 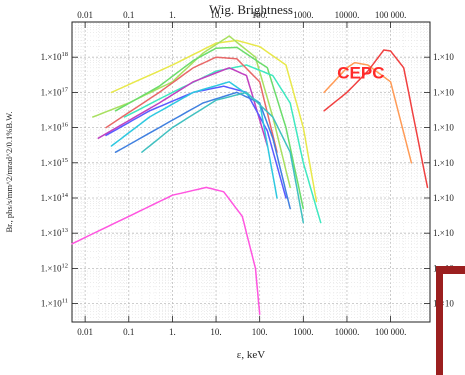 What do you see at coordinates (172, 15) in the screenshot?
I see `x-tick-label-top: 1.` at bounding box center [172, 15].